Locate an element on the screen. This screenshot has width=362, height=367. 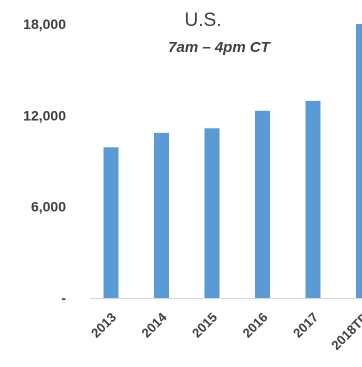
bar-2014 is located at coordinates (161, 215).